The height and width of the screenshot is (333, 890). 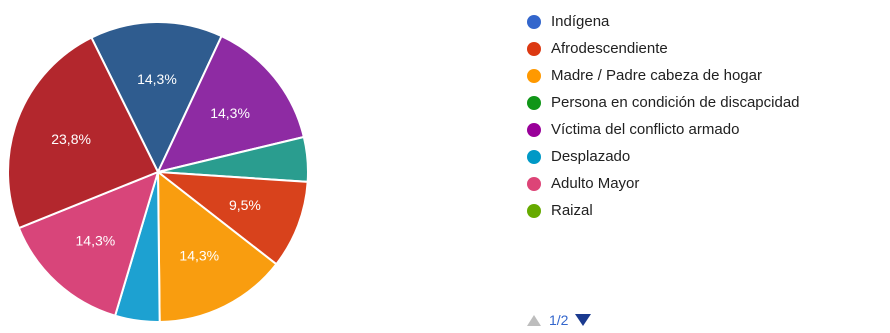 What do you see at coordinates (663, 183) in the screenshot?
I see `legend-item: Adulto Mayor` at bounding box center [663, 183].